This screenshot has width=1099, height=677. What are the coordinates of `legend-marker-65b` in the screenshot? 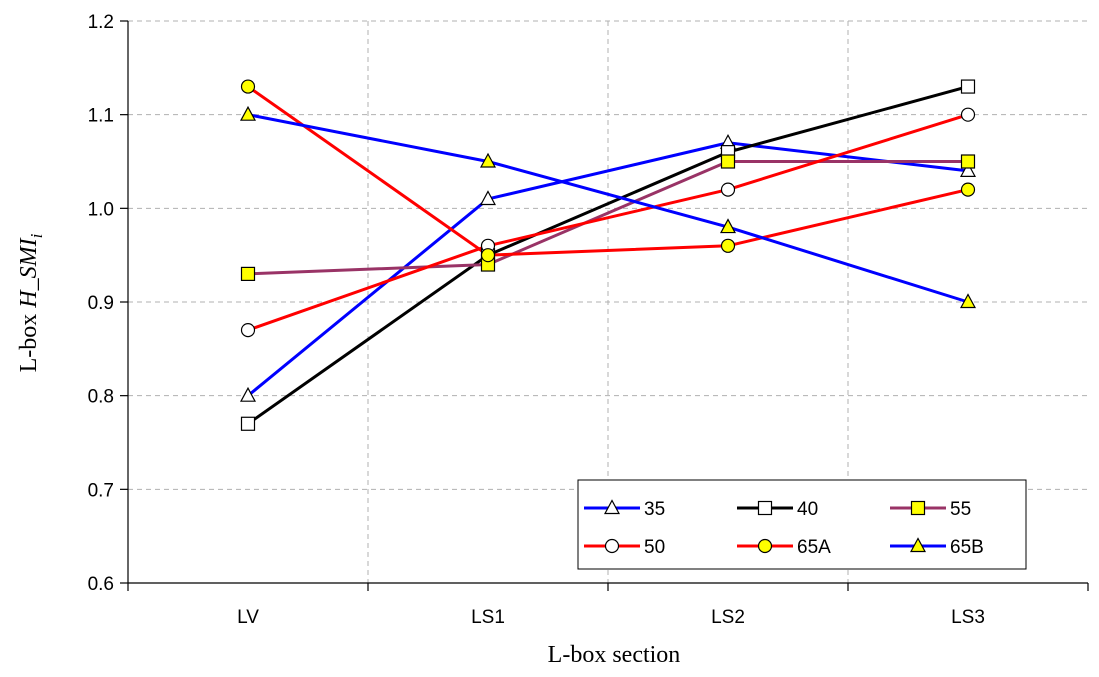 It's located at (918, 545).